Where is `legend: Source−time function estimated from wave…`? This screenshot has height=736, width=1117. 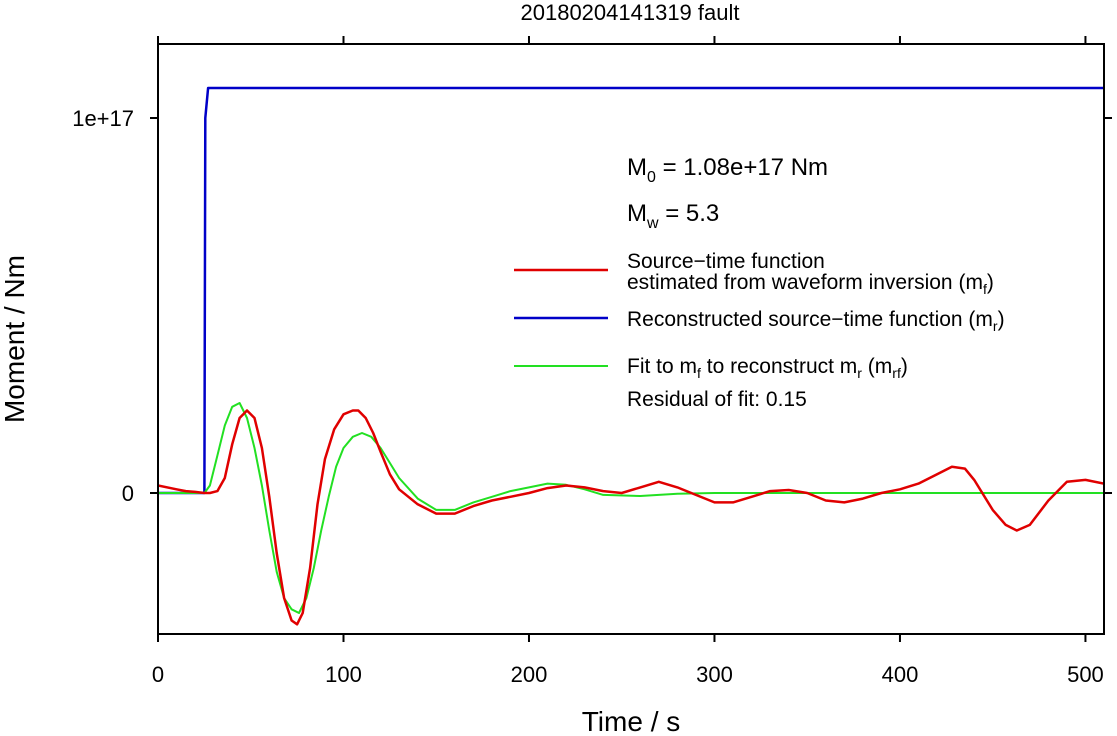
legend: Source−time function estimated from wave… is located at coordinates (759, 330).